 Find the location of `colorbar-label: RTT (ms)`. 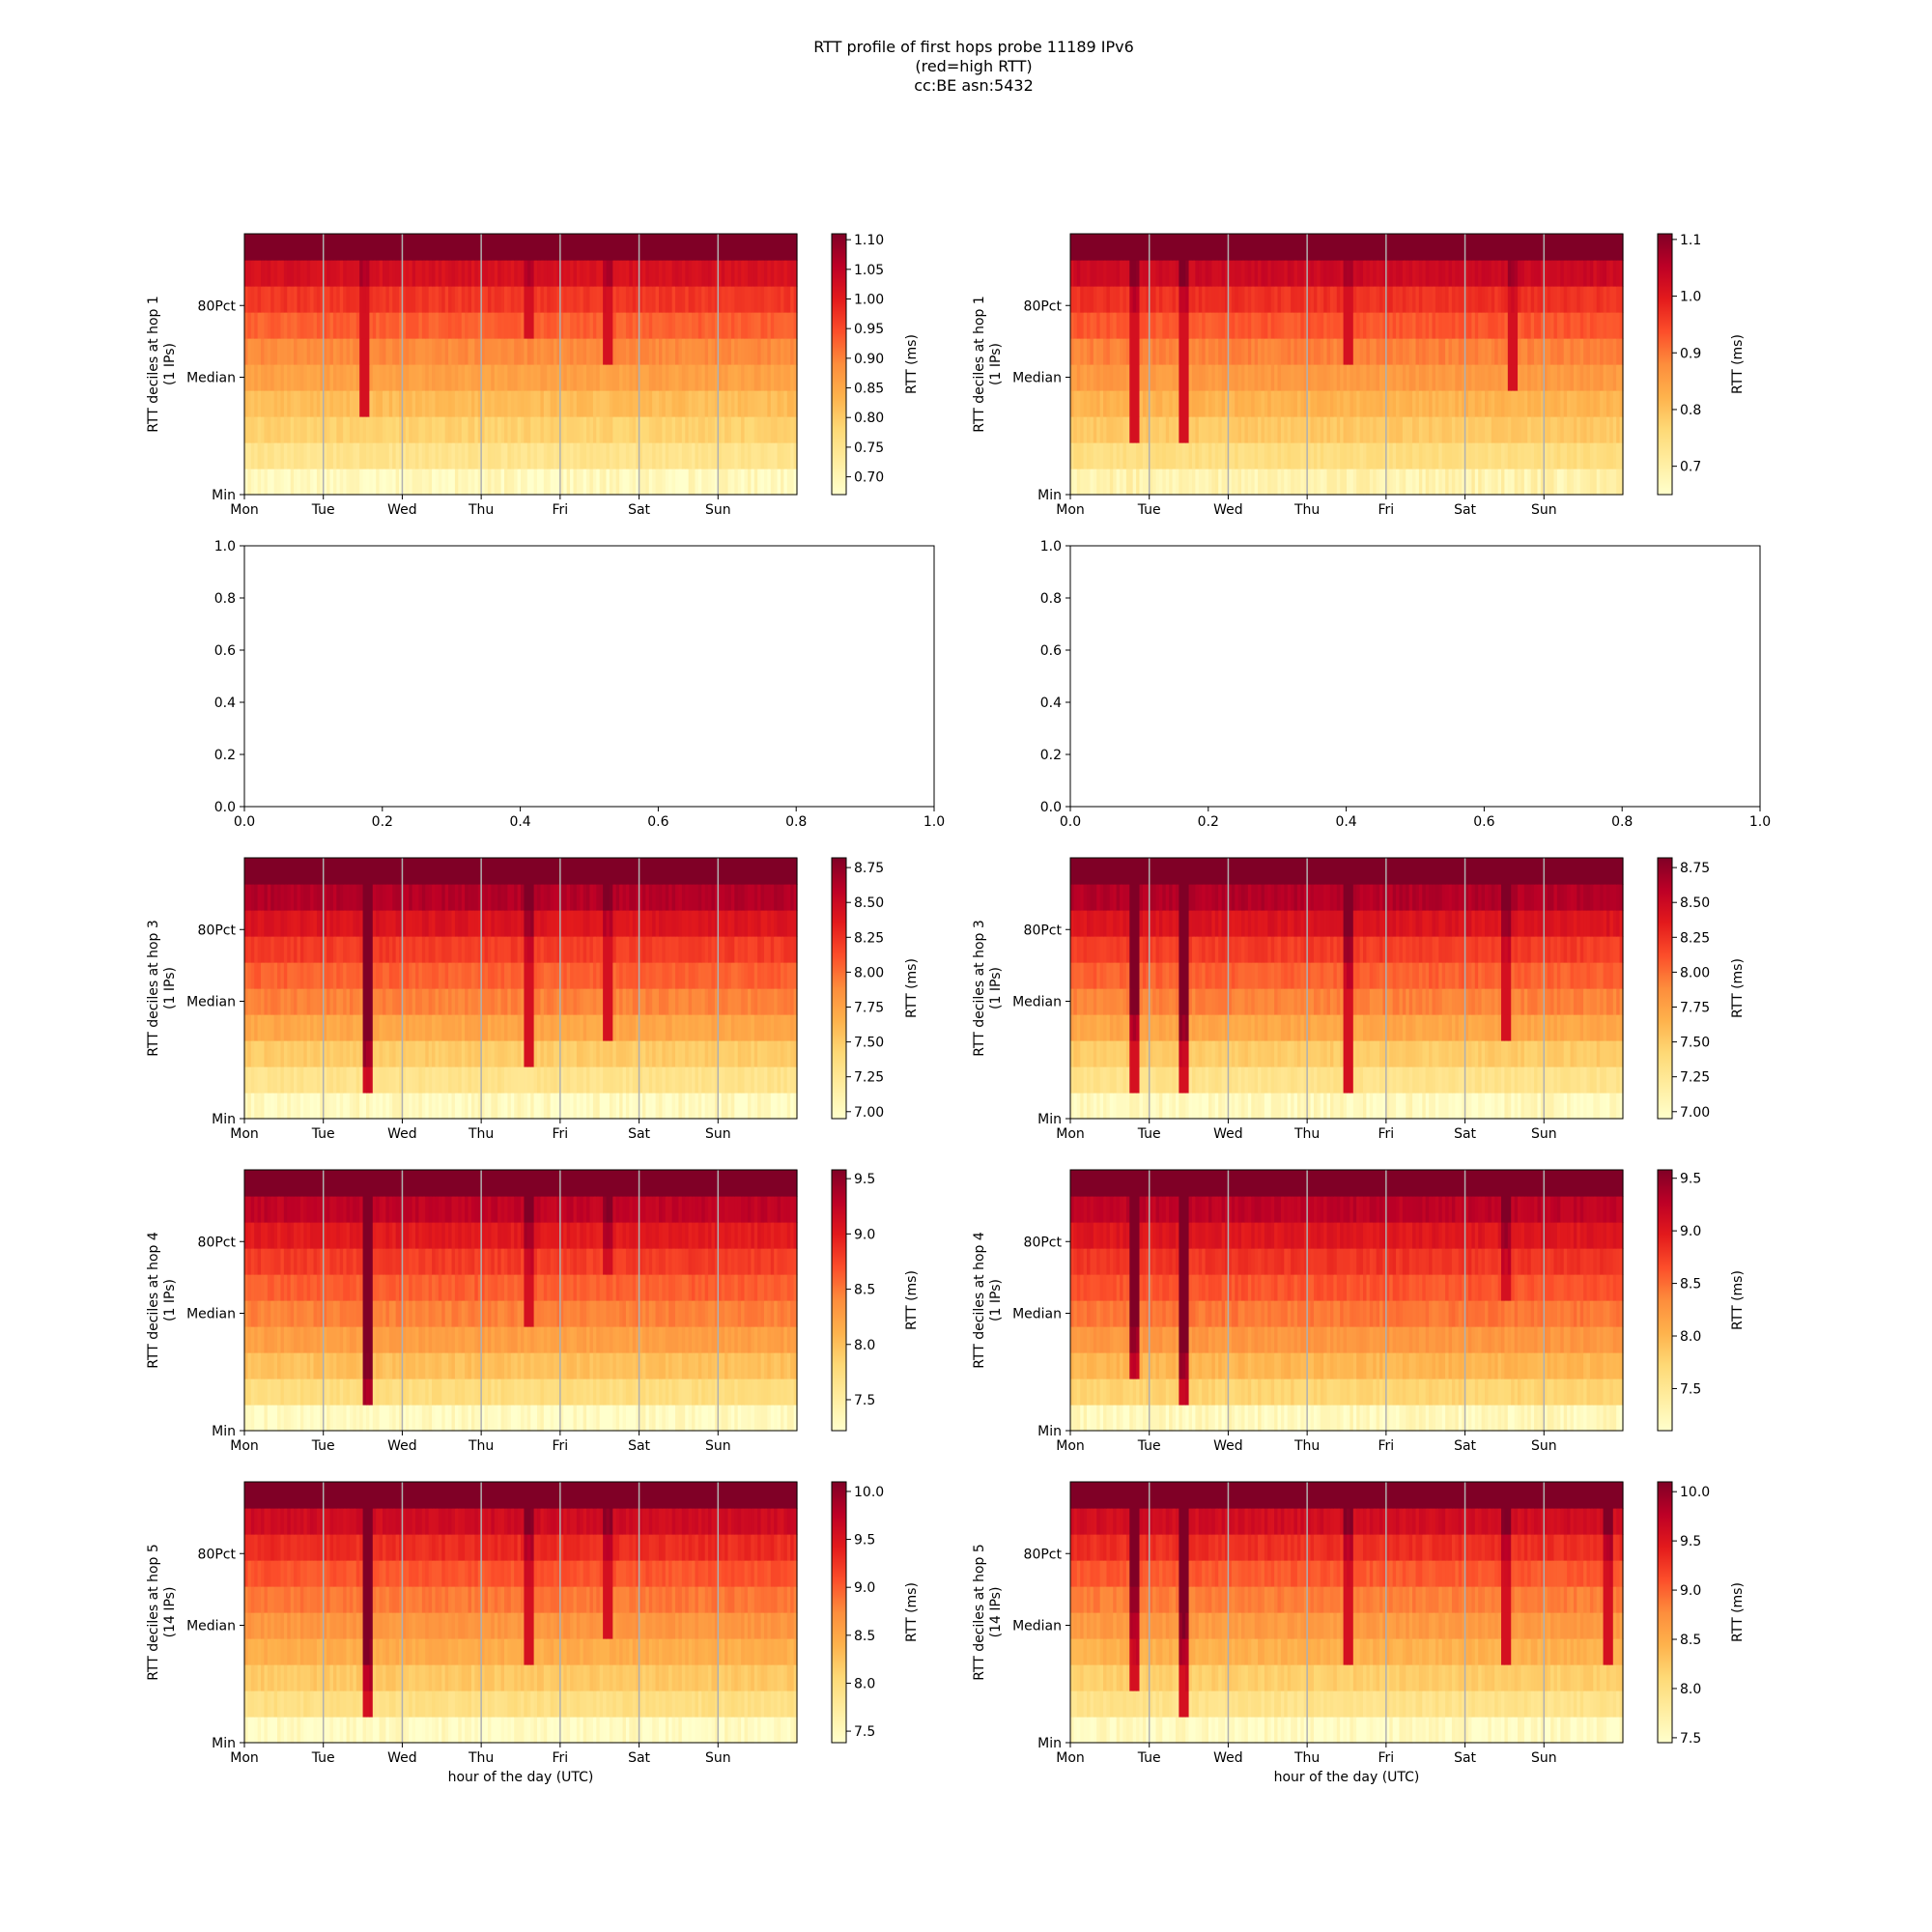

colorbar-label: RTT (ms) is located at coordinates (912, 364).